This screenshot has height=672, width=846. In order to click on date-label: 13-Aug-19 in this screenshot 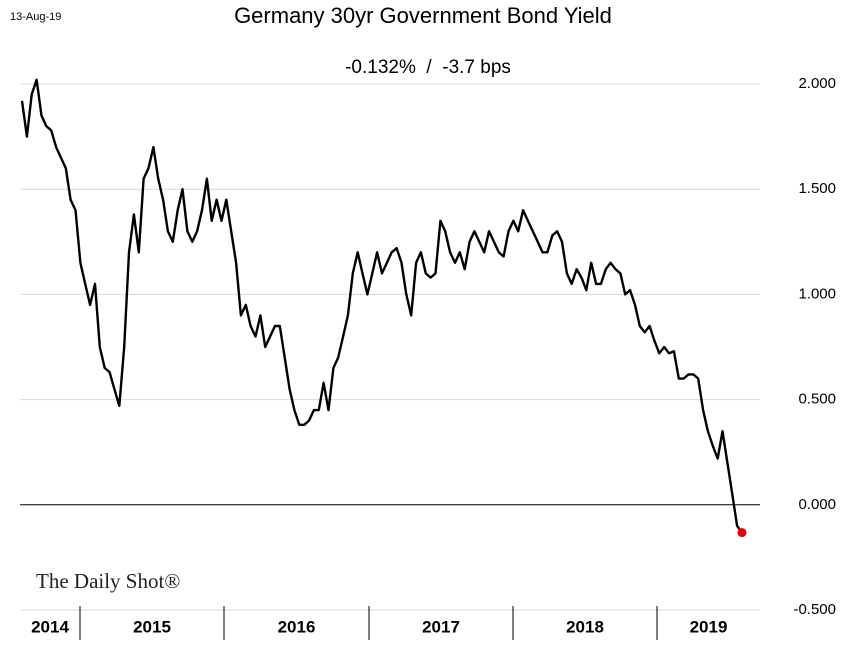, I will do `click(35, 17)`.